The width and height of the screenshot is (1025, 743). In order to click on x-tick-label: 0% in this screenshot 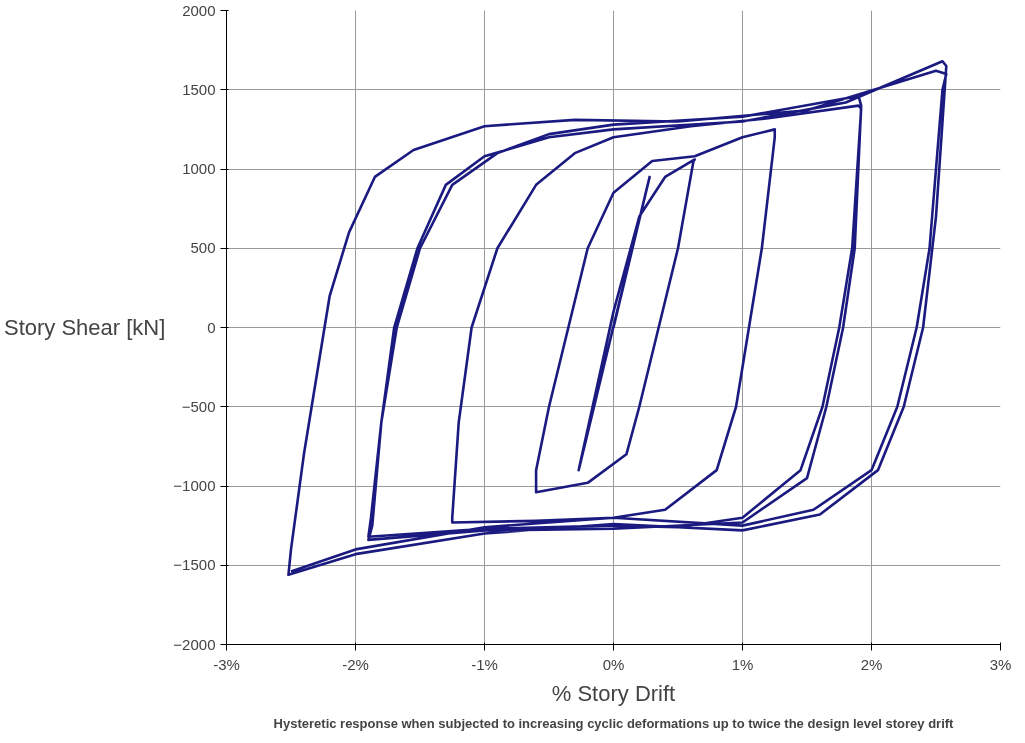, I will do `click(613, 664)`.